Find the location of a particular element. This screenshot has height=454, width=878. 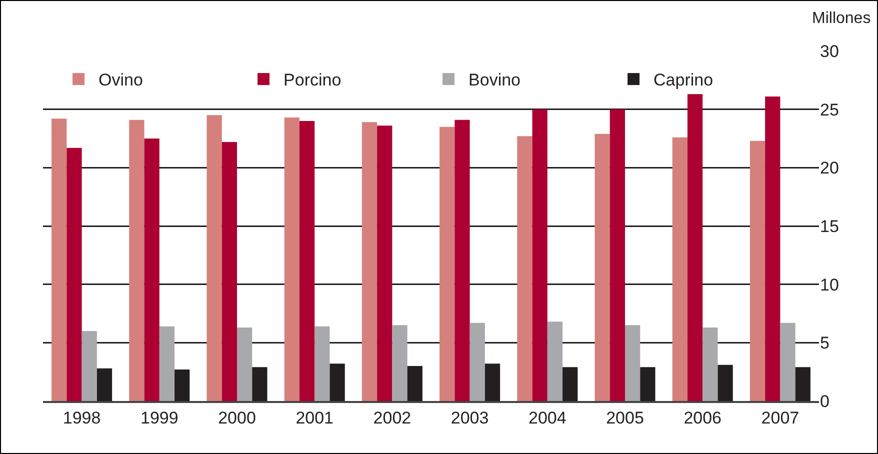

x-tick-label: 2007 is located at coordinates (780, 418).